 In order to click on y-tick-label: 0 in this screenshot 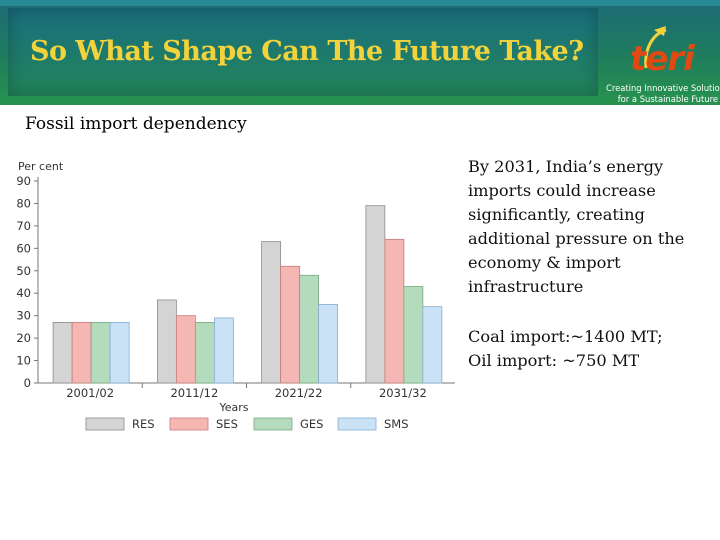, I will do `click(27, 383)`.